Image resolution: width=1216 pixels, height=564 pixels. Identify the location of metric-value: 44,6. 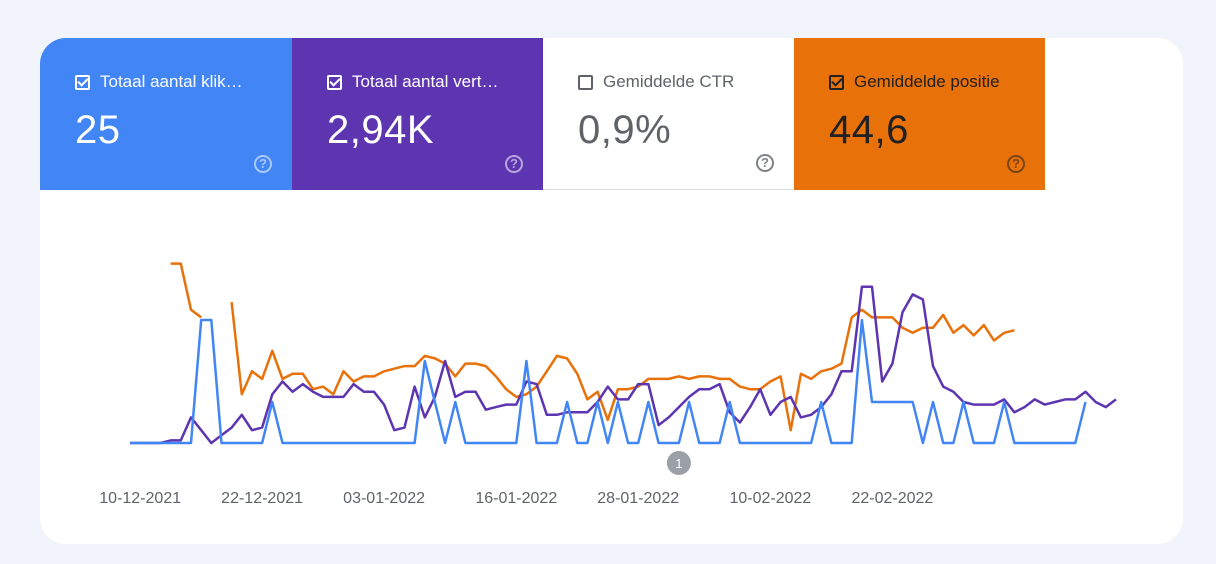
(869, 130).